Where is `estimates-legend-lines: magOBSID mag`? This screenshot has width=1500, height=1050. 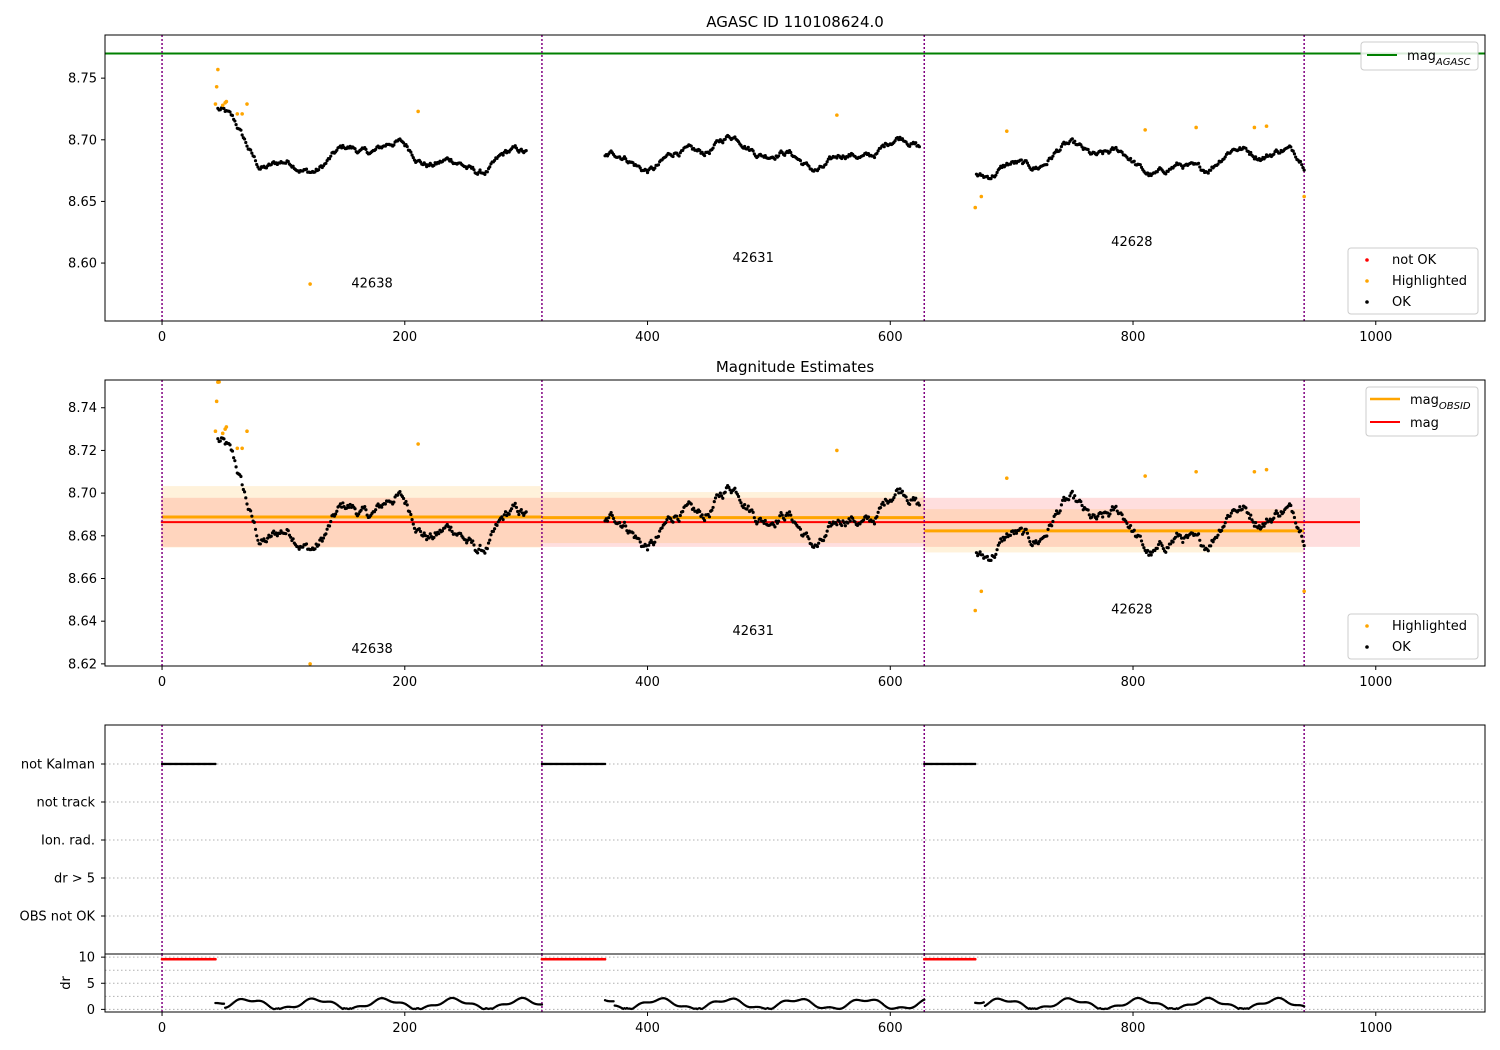 estimates-legend-lines: magOBSID mag is located at coordinates (1422, 411).